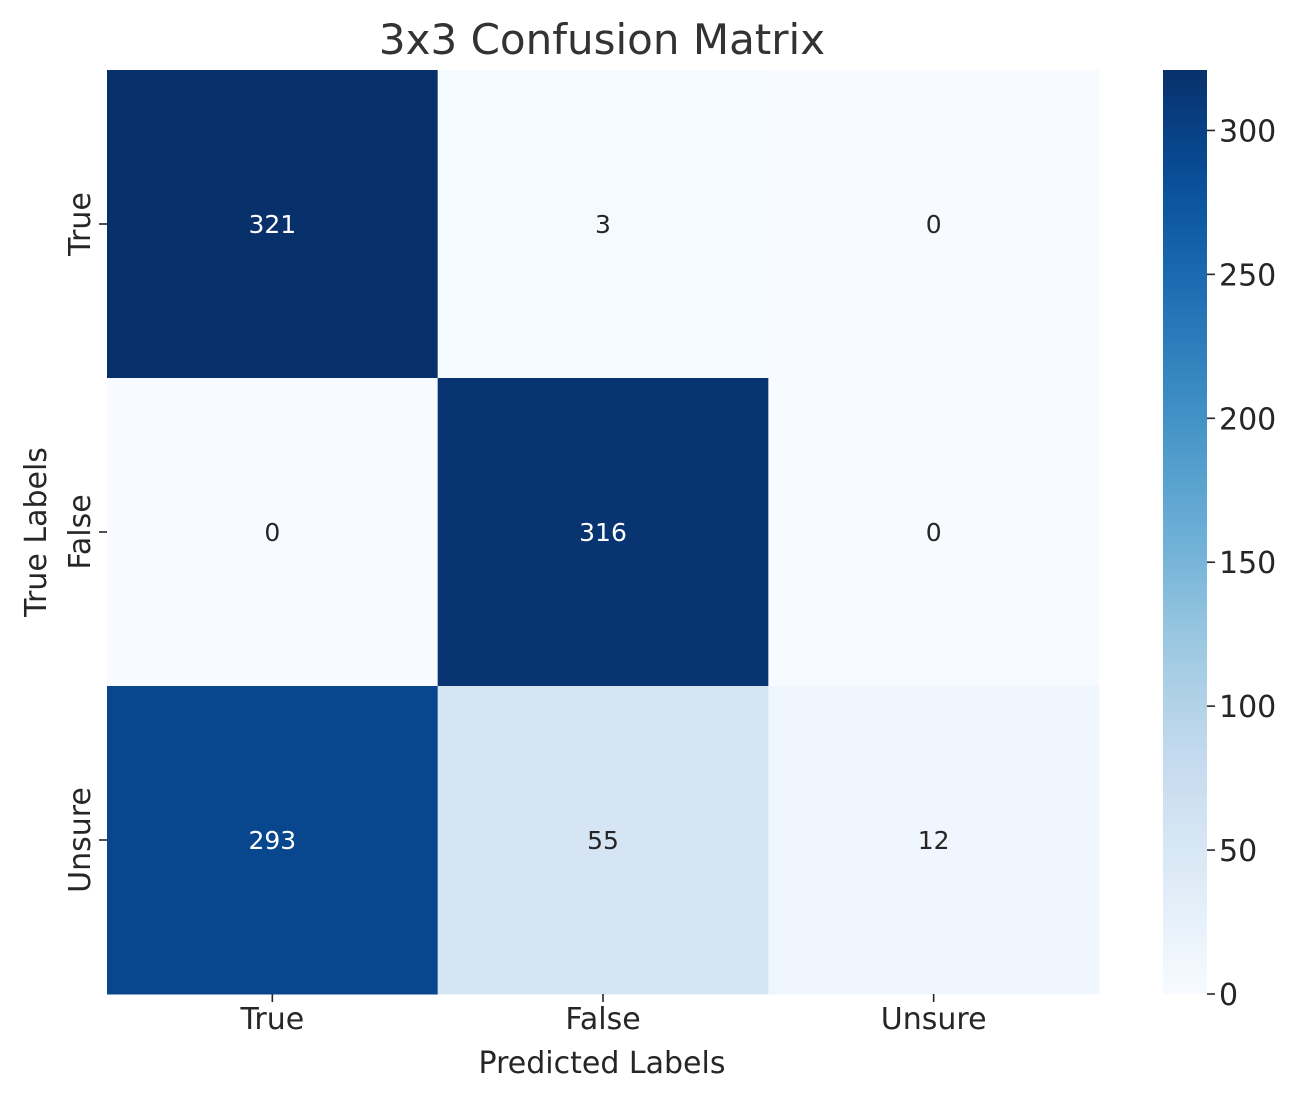  Describe the element at coordinates (1247, 275) in the screenshot. I see `colorbar-tick-label: 250` at that location.